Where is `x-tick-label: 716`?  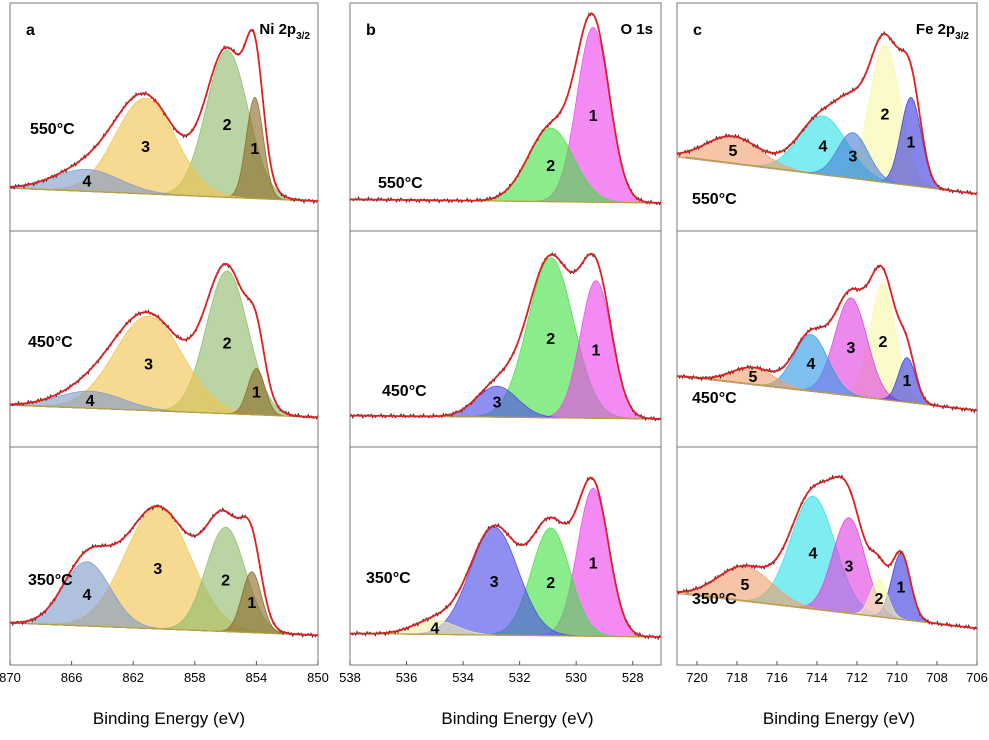 x-tick-label: 716 is located at coordinates (777, 677).